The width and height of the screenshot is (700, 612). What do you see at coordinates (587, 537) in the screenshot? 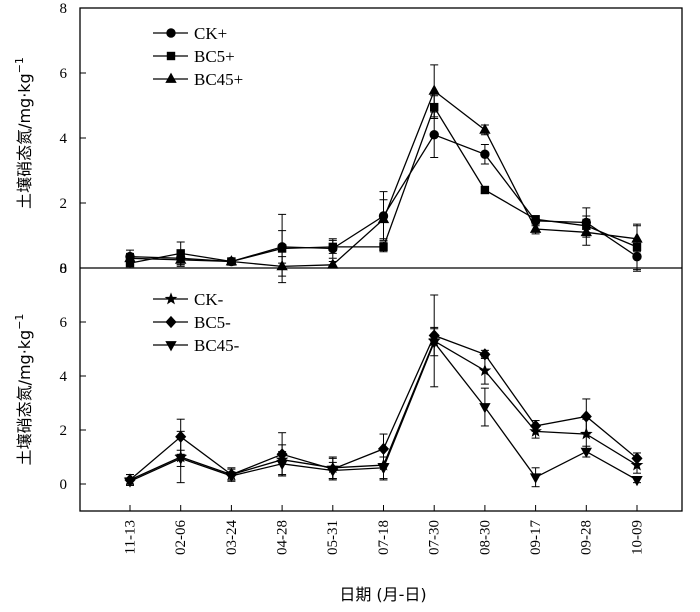
I see `x-tick-label: 09-28` at bounding box center [587, 537].